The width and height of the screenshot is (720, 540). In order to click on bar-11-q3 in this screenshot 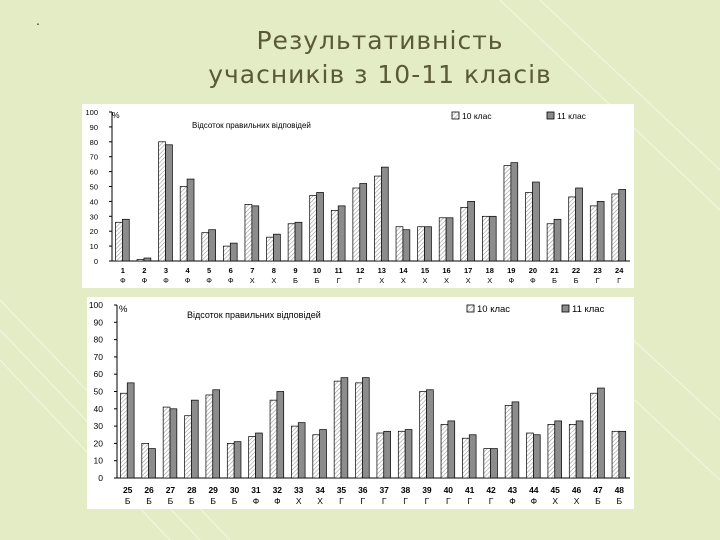, I will do `click(169, 203)`.